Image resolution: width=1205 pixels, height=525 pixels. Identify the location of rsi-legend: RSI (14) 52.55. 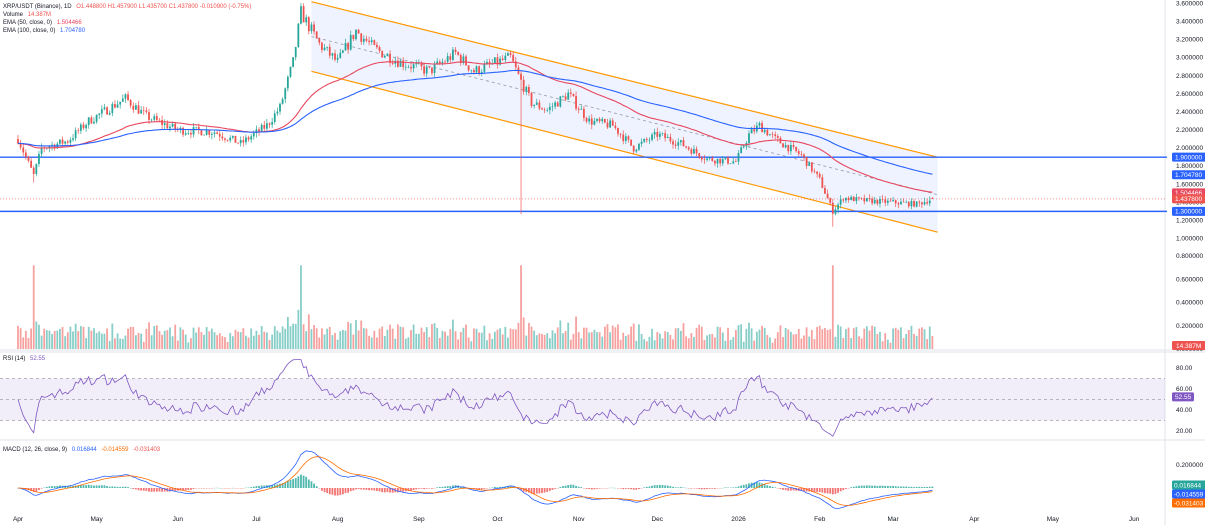
(25, 359).